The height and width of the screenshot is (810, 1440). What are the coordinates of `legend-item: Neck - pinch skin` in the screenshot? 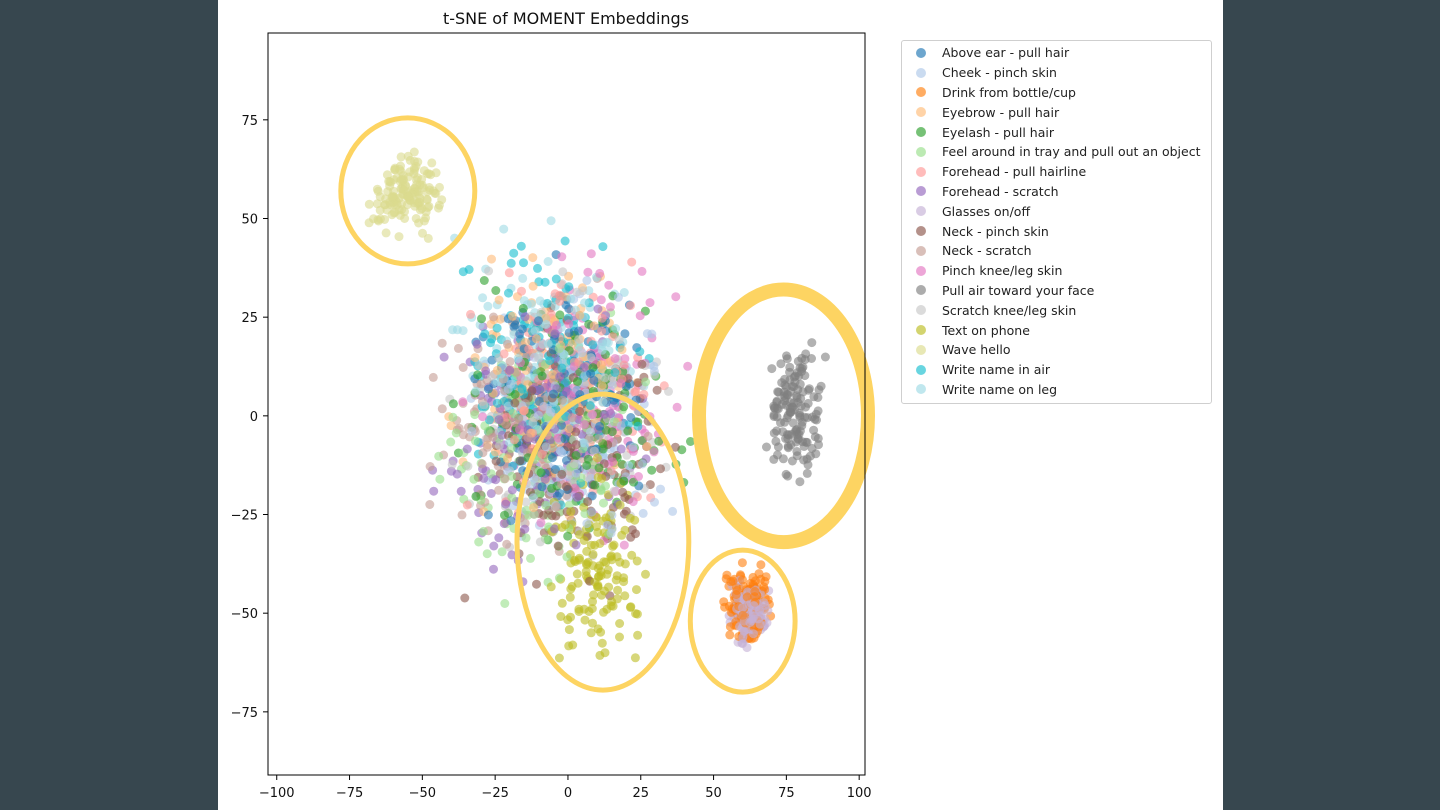 It's located at (1056, 231).